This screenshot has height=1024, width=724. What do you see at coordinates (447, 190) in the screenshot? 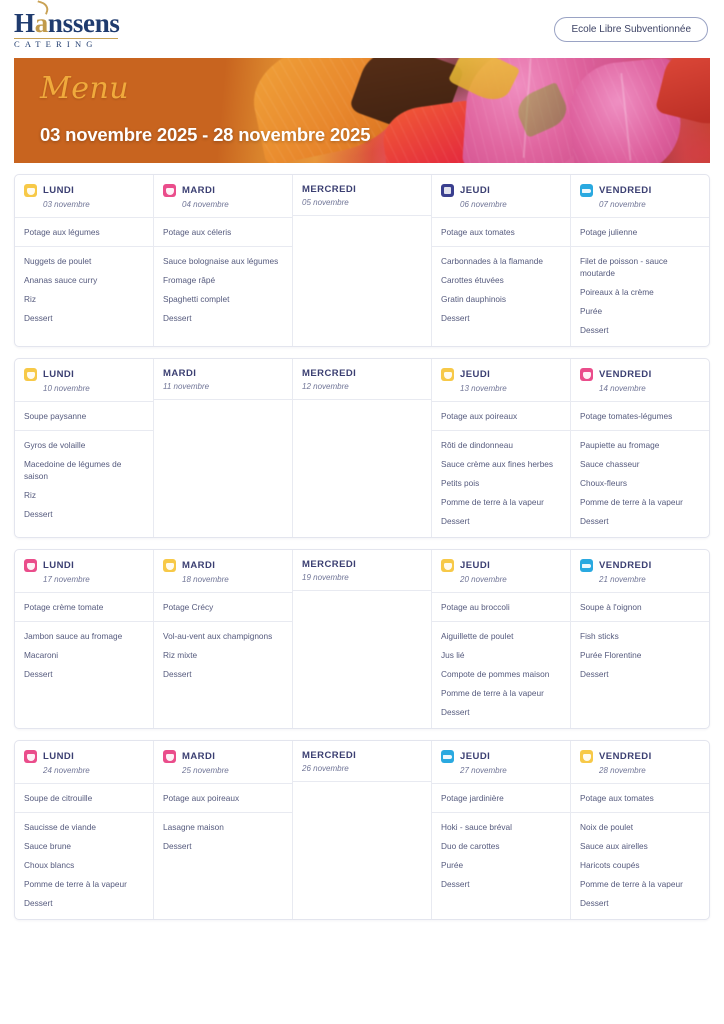
I see `beef-icon` at bounding box center [447, 190].